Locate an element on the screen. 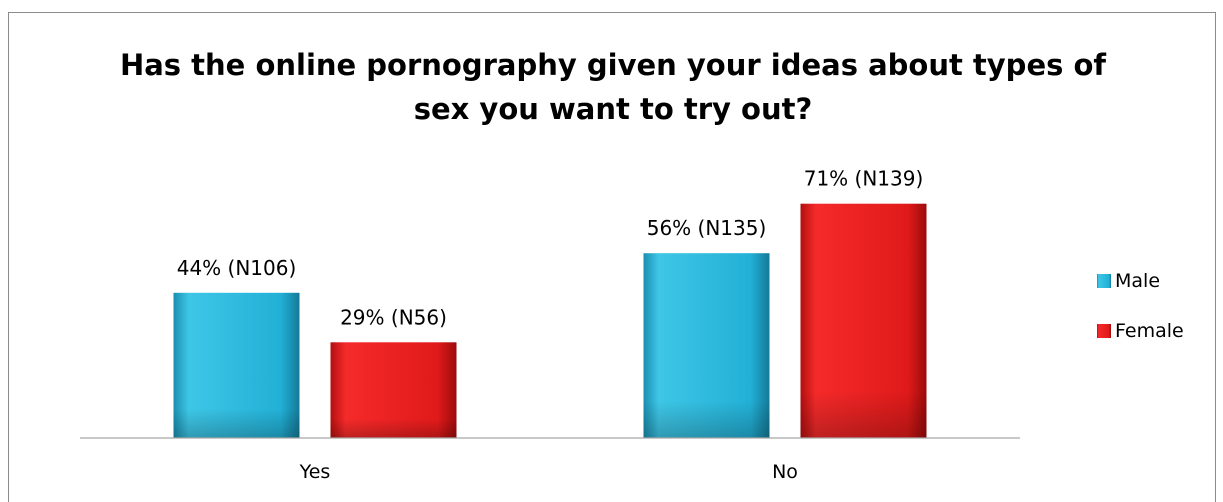  data-label-male-yes: 44% (N106) is located at coordinates (237, 268).